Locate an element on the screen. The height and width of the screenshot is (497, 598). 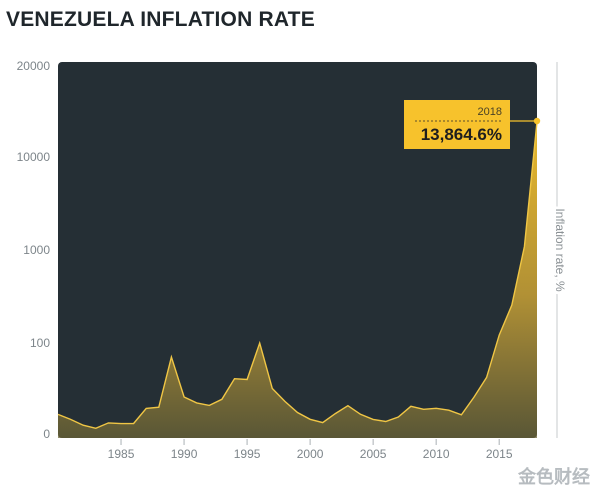
annotation-dot is located at coordinates (537, 121).